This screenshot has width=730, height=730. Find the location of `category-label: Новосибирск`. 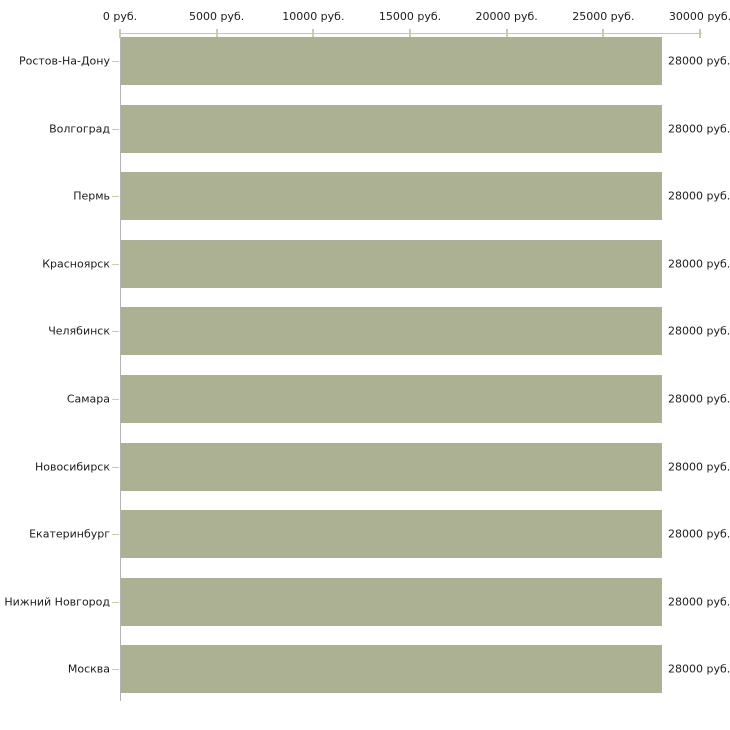

category-label: Новосибирск is located at coordinates (72, 467).